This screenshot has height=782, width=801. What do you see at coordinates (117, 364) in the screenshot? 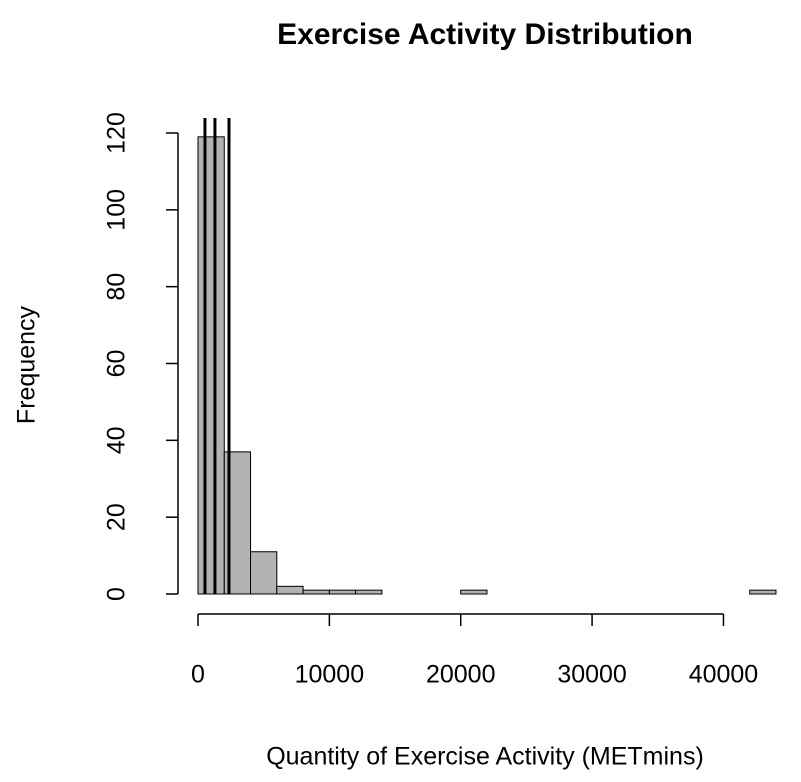
I see `y-tick-label: 60` at bounding box center [117, 364].